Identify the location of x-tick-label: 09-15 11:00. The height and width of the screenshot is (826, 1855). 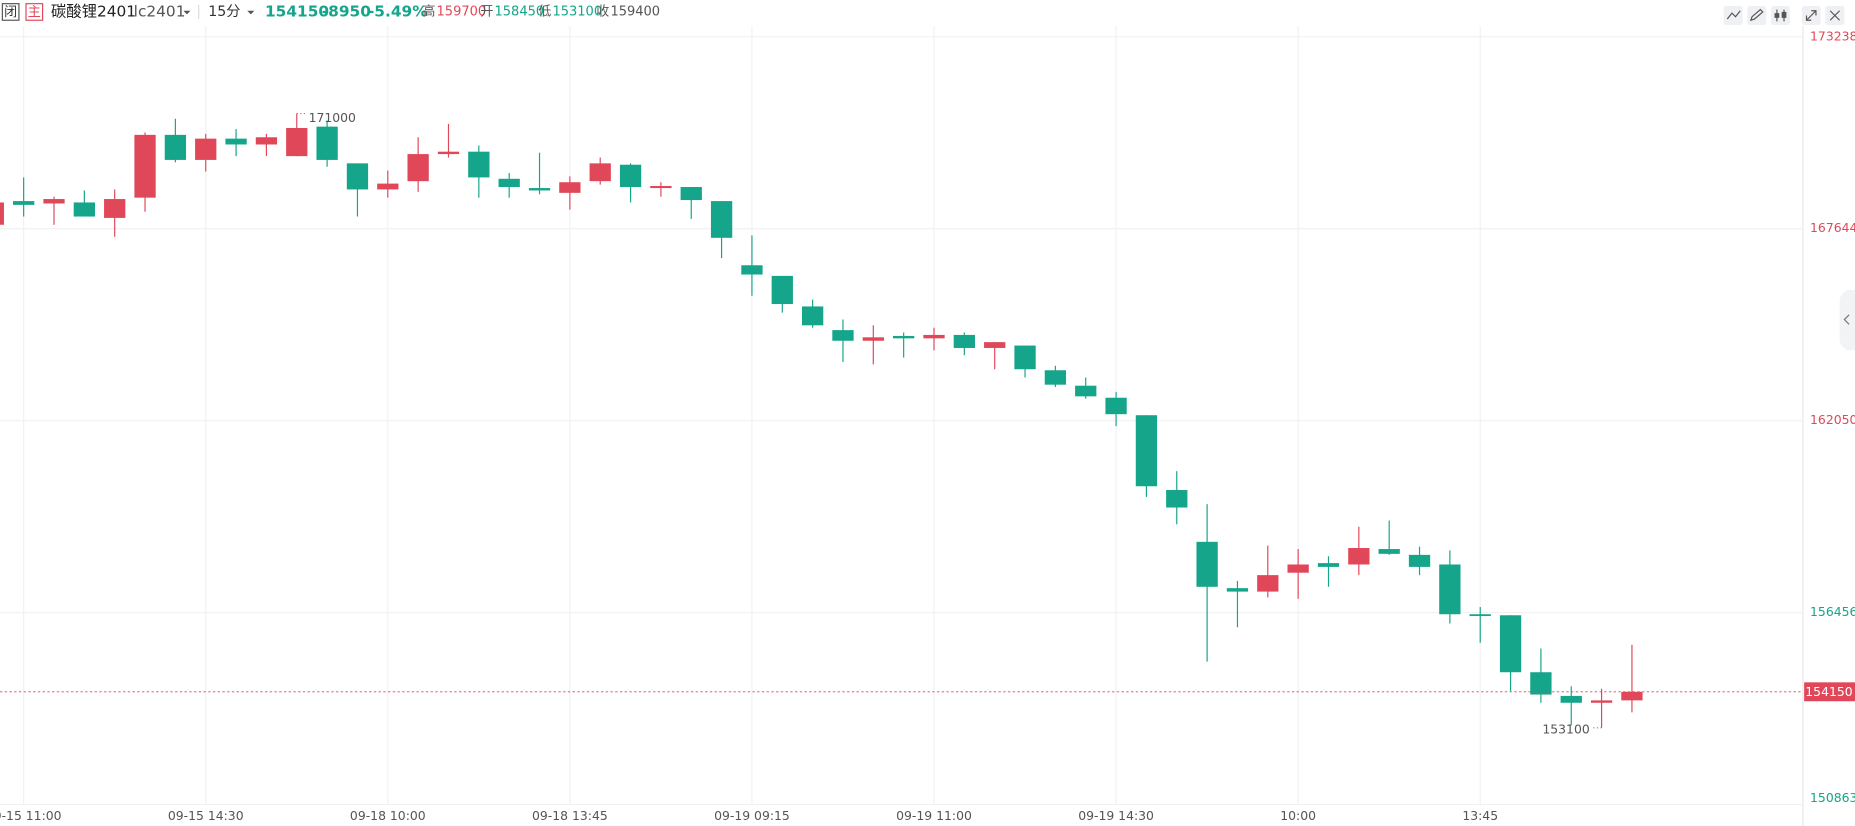
(31, 815).